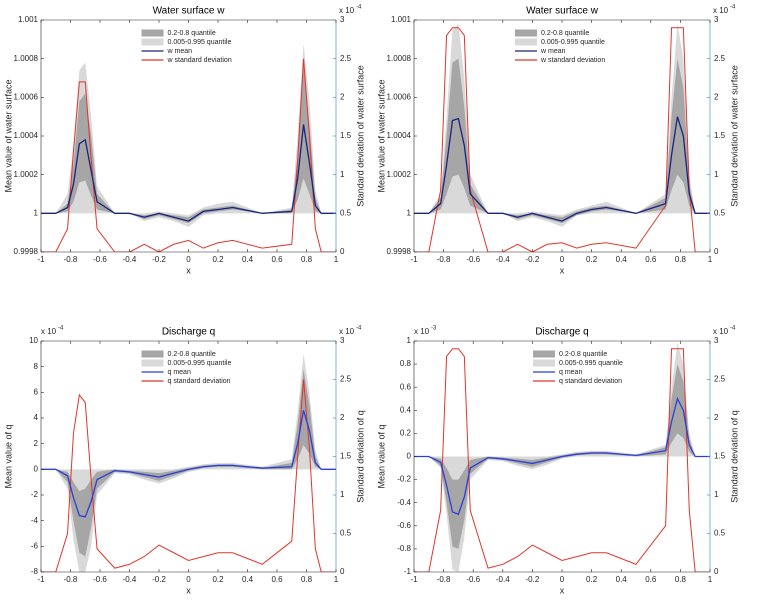 This screenshot has height=601, width=761. What do you see at coordinates (188, 270) in the screenshot?
I see `x-axis-label: x` at bounding box center [188, 270].